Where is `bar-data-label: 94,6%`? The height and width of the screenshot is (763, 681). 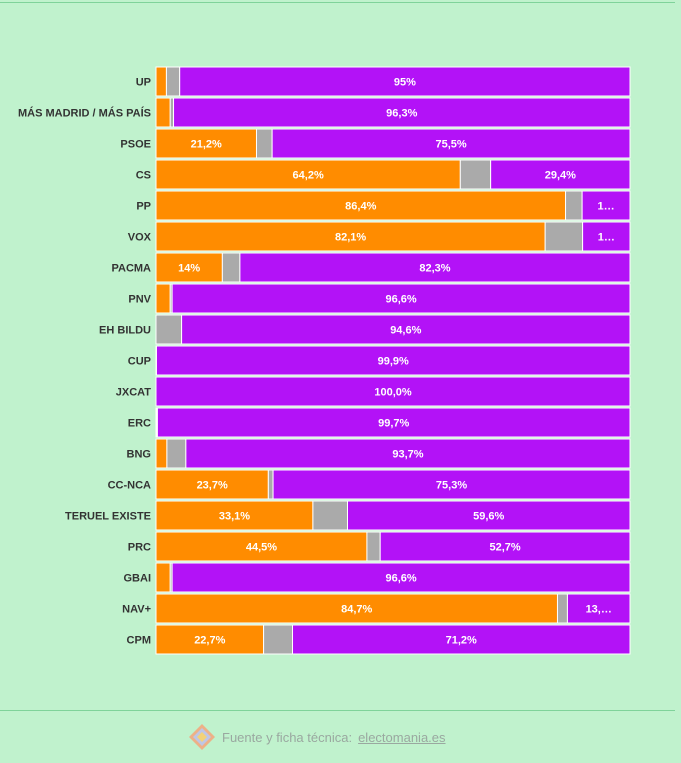 bar-data-label: 94,6% is located at coordinates (405, 331).